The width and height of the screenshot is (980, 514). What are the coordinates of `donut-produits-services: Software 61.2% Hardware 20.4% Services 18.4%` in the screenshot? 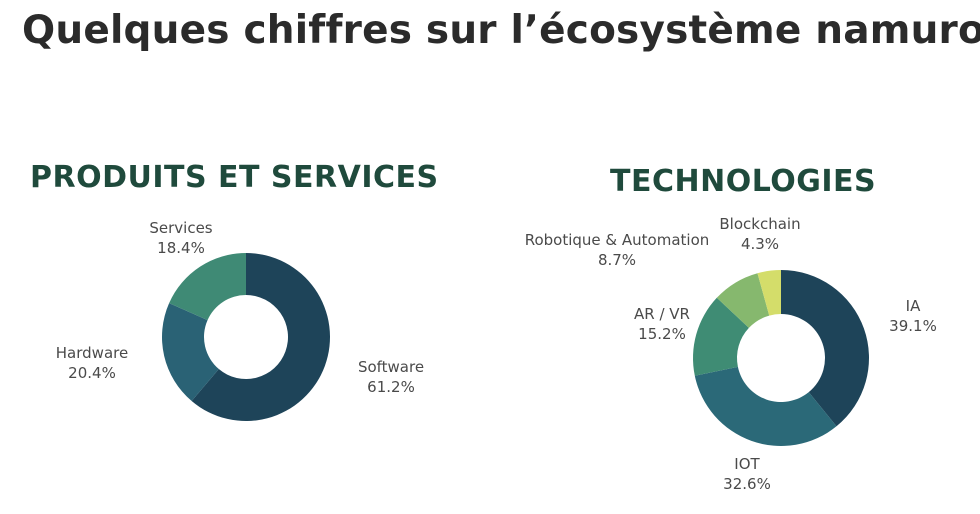 It's located at (240, 320).